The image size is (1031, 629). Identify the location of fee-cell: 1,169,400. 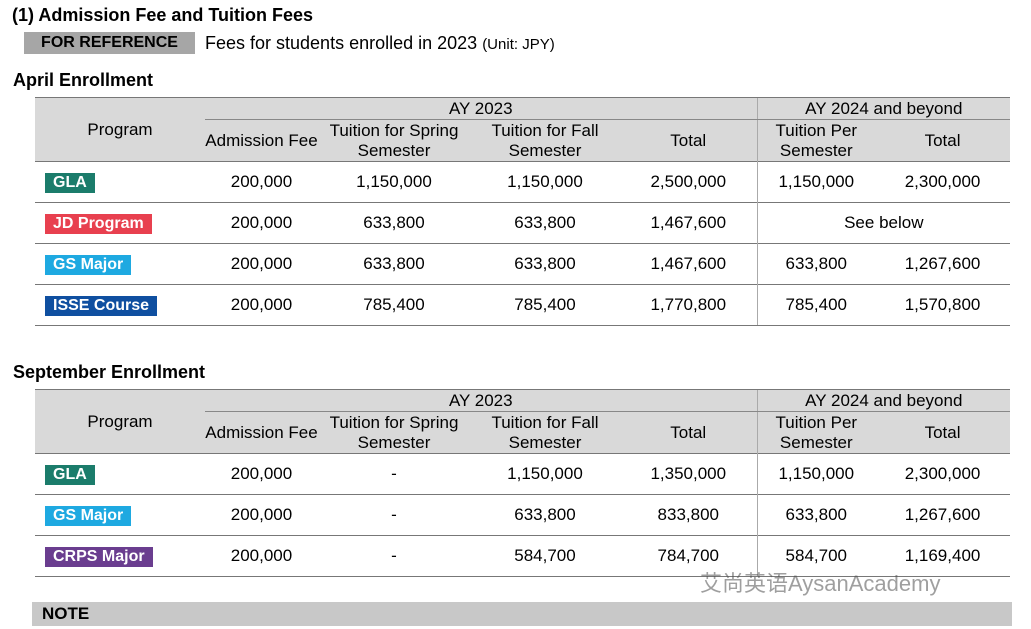
(943, 556).